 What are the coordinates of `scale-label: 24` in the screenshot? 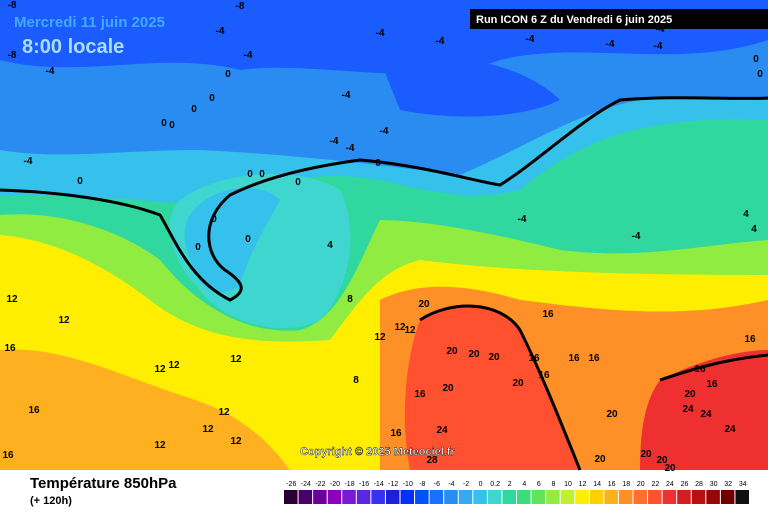 It's located at (670, 484).